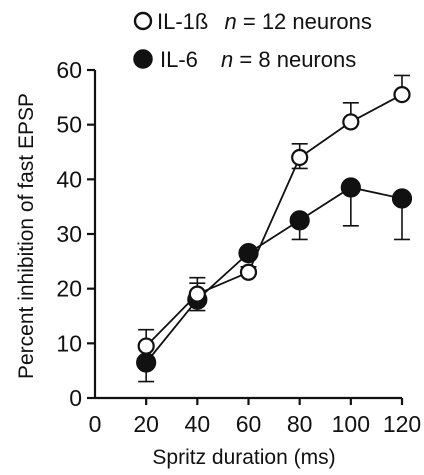 This screenshot has height=475, width=424. I want to click on y-axis-title: Percent inhibition of fast EPSP, so click(26, 236).